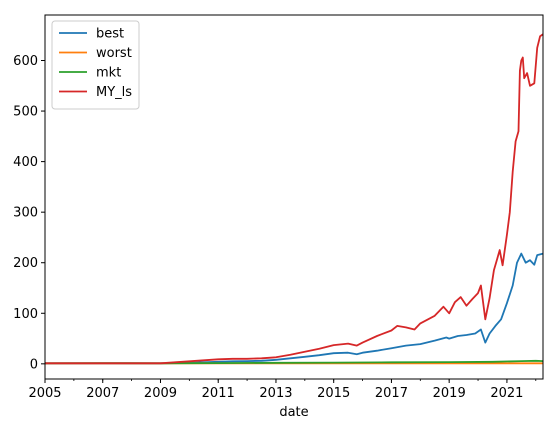 The image size is (552, 432). I want to click on legend: best worst mkt MY_ls, so click(95, 65).